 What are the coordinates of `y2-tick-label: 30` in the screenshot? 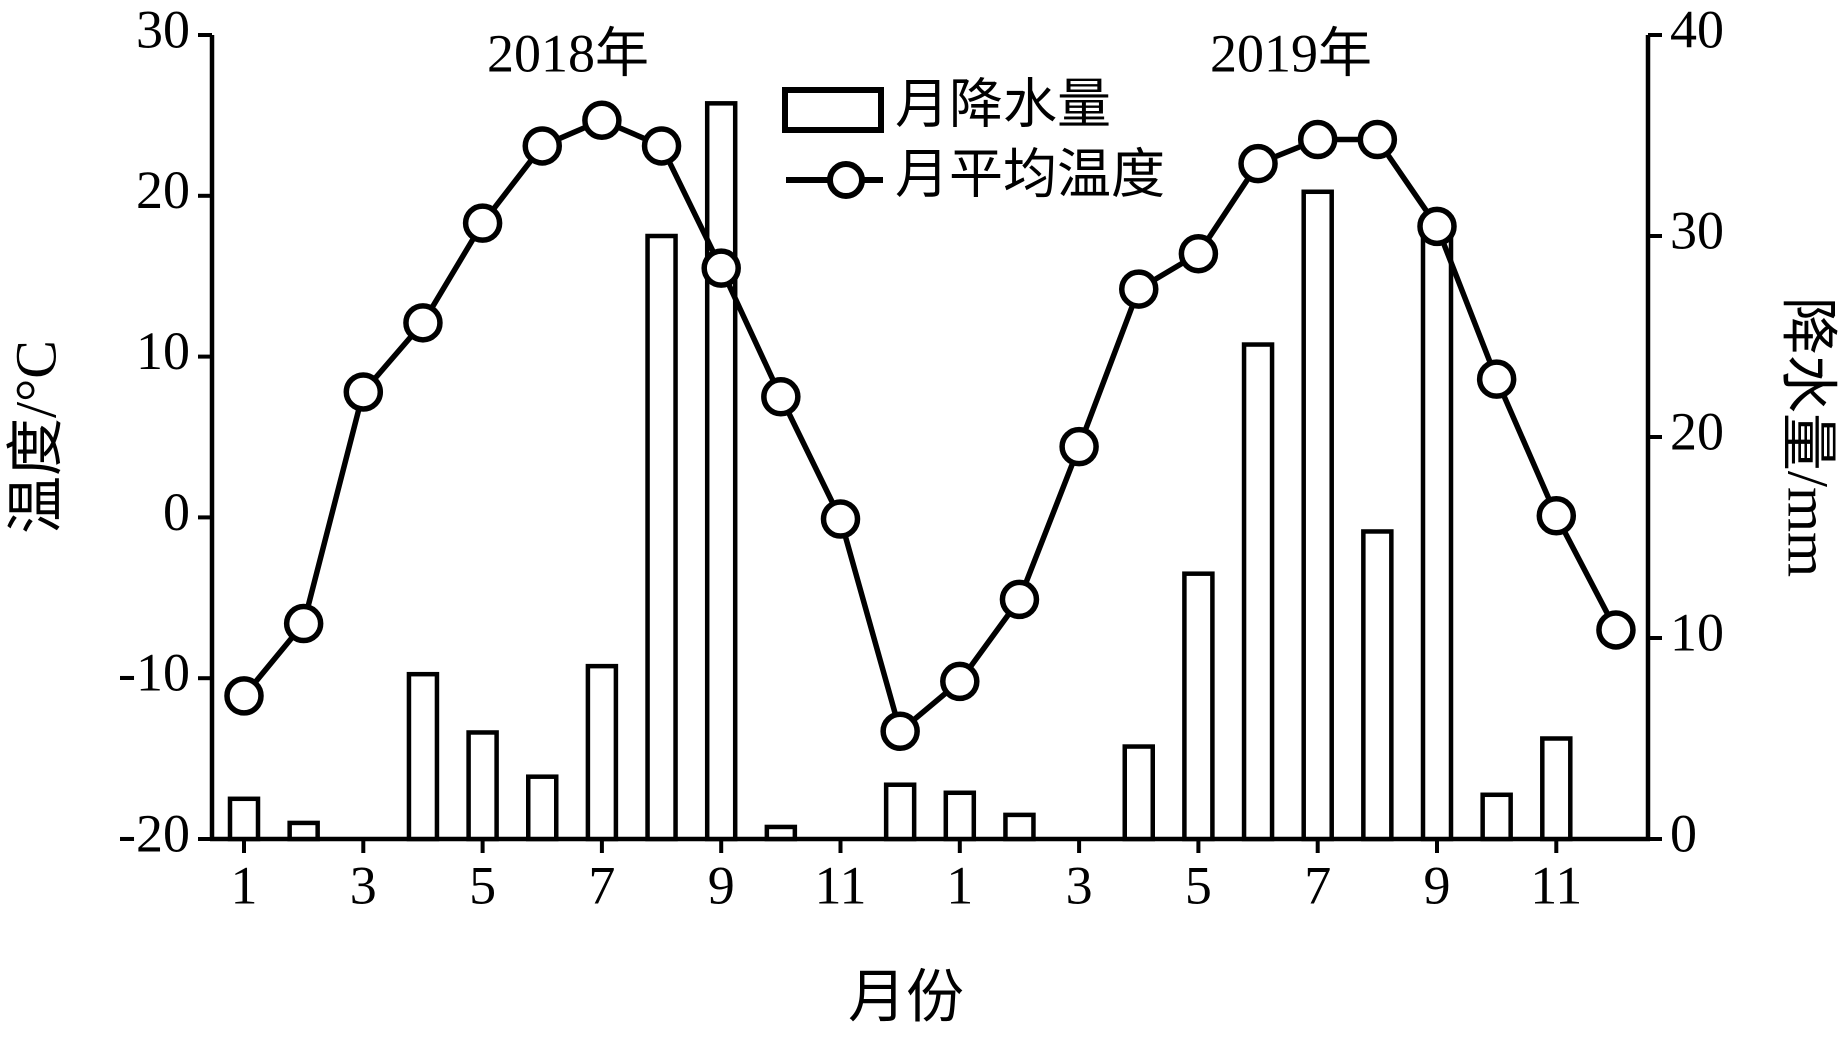 It's located at (1697, 230).